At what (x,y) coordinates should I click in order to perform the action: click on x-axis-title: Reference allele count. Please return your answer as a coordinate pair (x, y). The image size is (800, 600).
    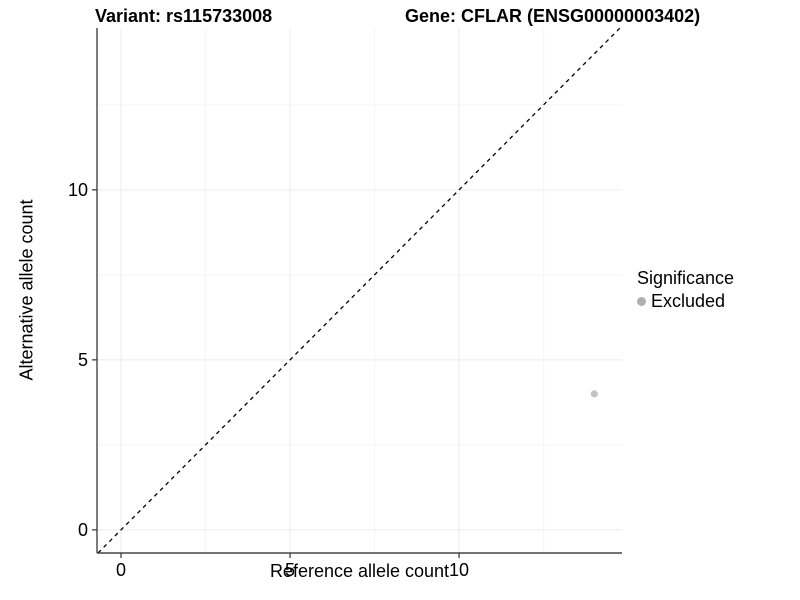
    Looking at the image, I should click on (359, 571).